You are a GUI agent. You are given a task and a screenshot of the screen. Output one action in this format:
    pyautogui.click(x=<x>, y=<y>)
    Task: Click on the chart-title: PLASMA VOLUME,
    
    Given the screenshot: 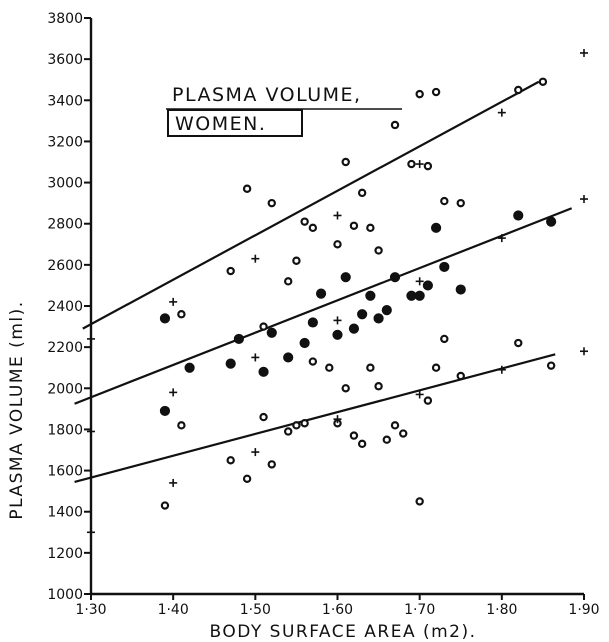 What is the action you would take?
    pyautogui.click(x=267, y=95)
    